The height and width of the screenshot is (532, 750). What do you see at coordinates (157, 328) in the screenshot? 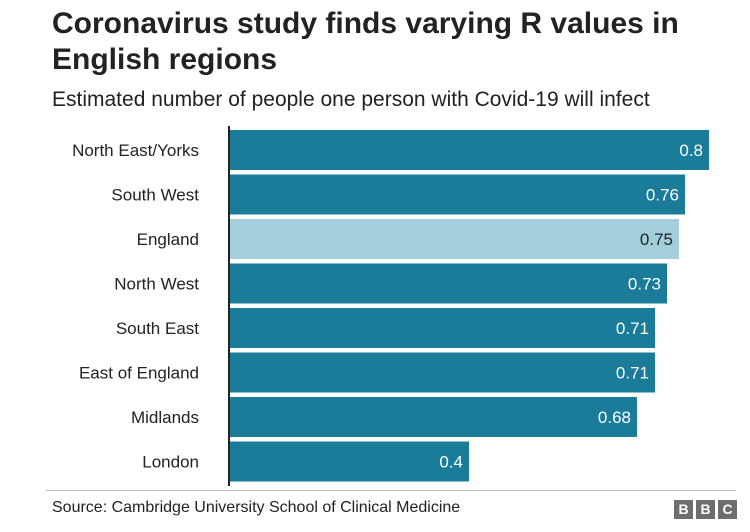
I see `category-label: South East` at bounding box center [157, 328].